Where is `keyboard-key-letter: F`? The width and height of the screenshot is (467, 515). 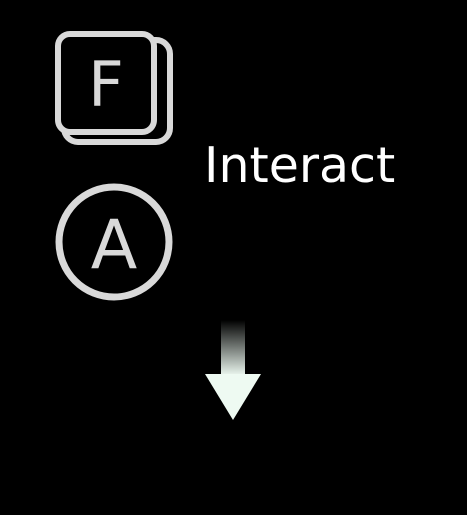 keyboard-key-letter: F is located at coordinates (106, 84).